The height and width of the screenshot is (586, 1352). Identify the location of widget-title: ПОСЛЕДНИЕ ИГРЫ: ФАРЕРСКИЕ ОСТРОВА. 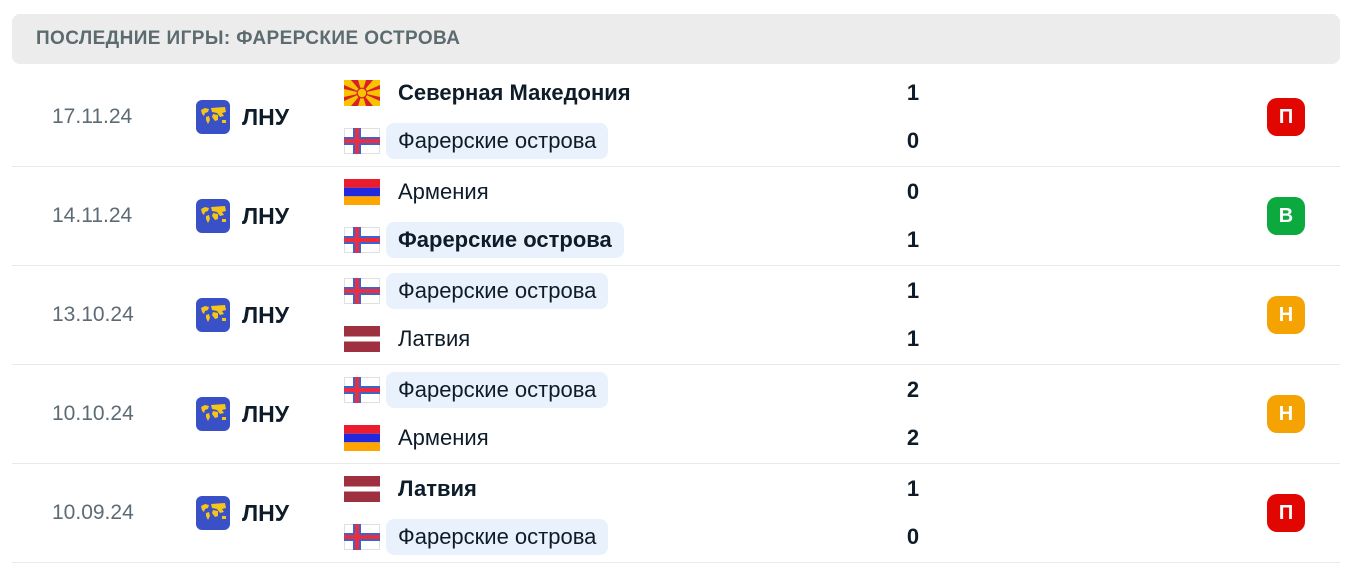
(248, 38).